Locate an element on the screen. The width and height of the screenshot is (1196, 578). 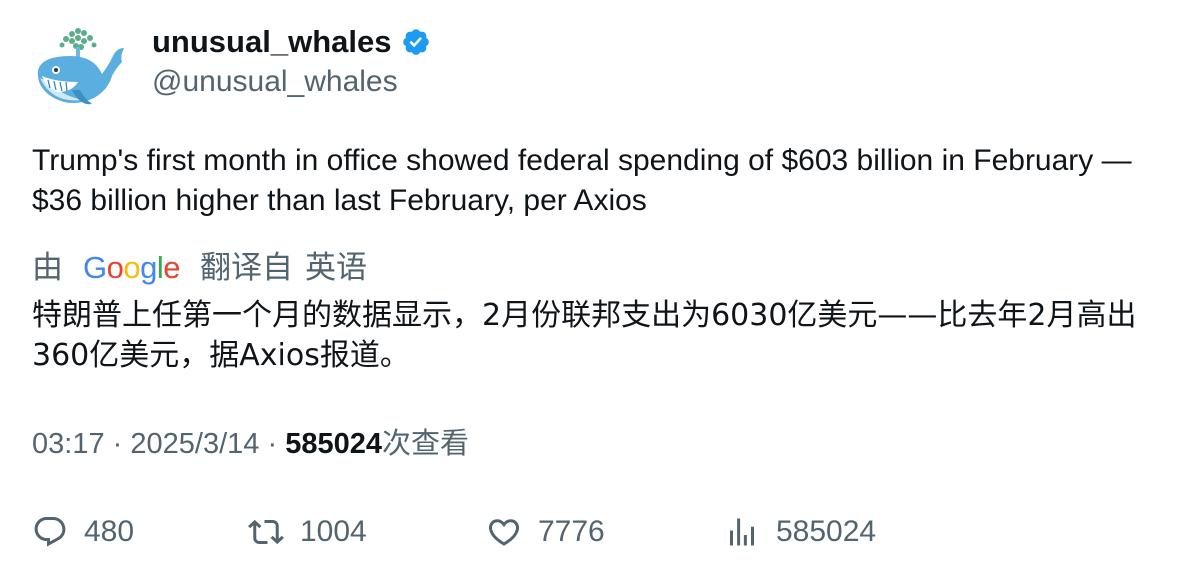
display-name-row: unusual_whales is located at coordinates (291, 42).